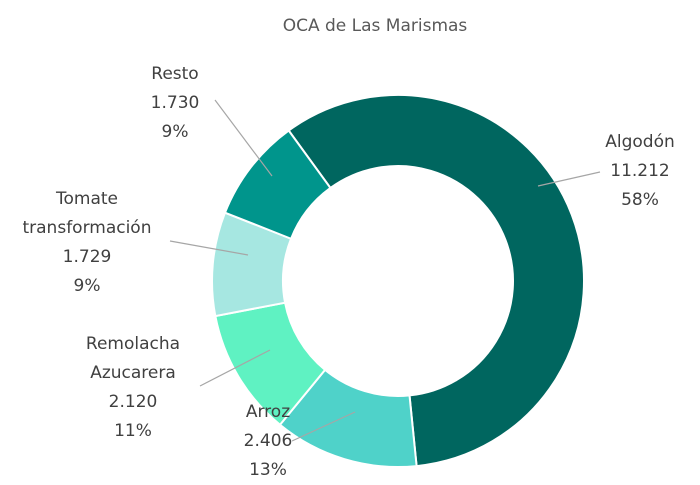 This screenshot has height=485, width=700. What do you see at coordinates (175, 74) in the screenshot?
I see `category-label: Resto` at bounding box center [175, 74].